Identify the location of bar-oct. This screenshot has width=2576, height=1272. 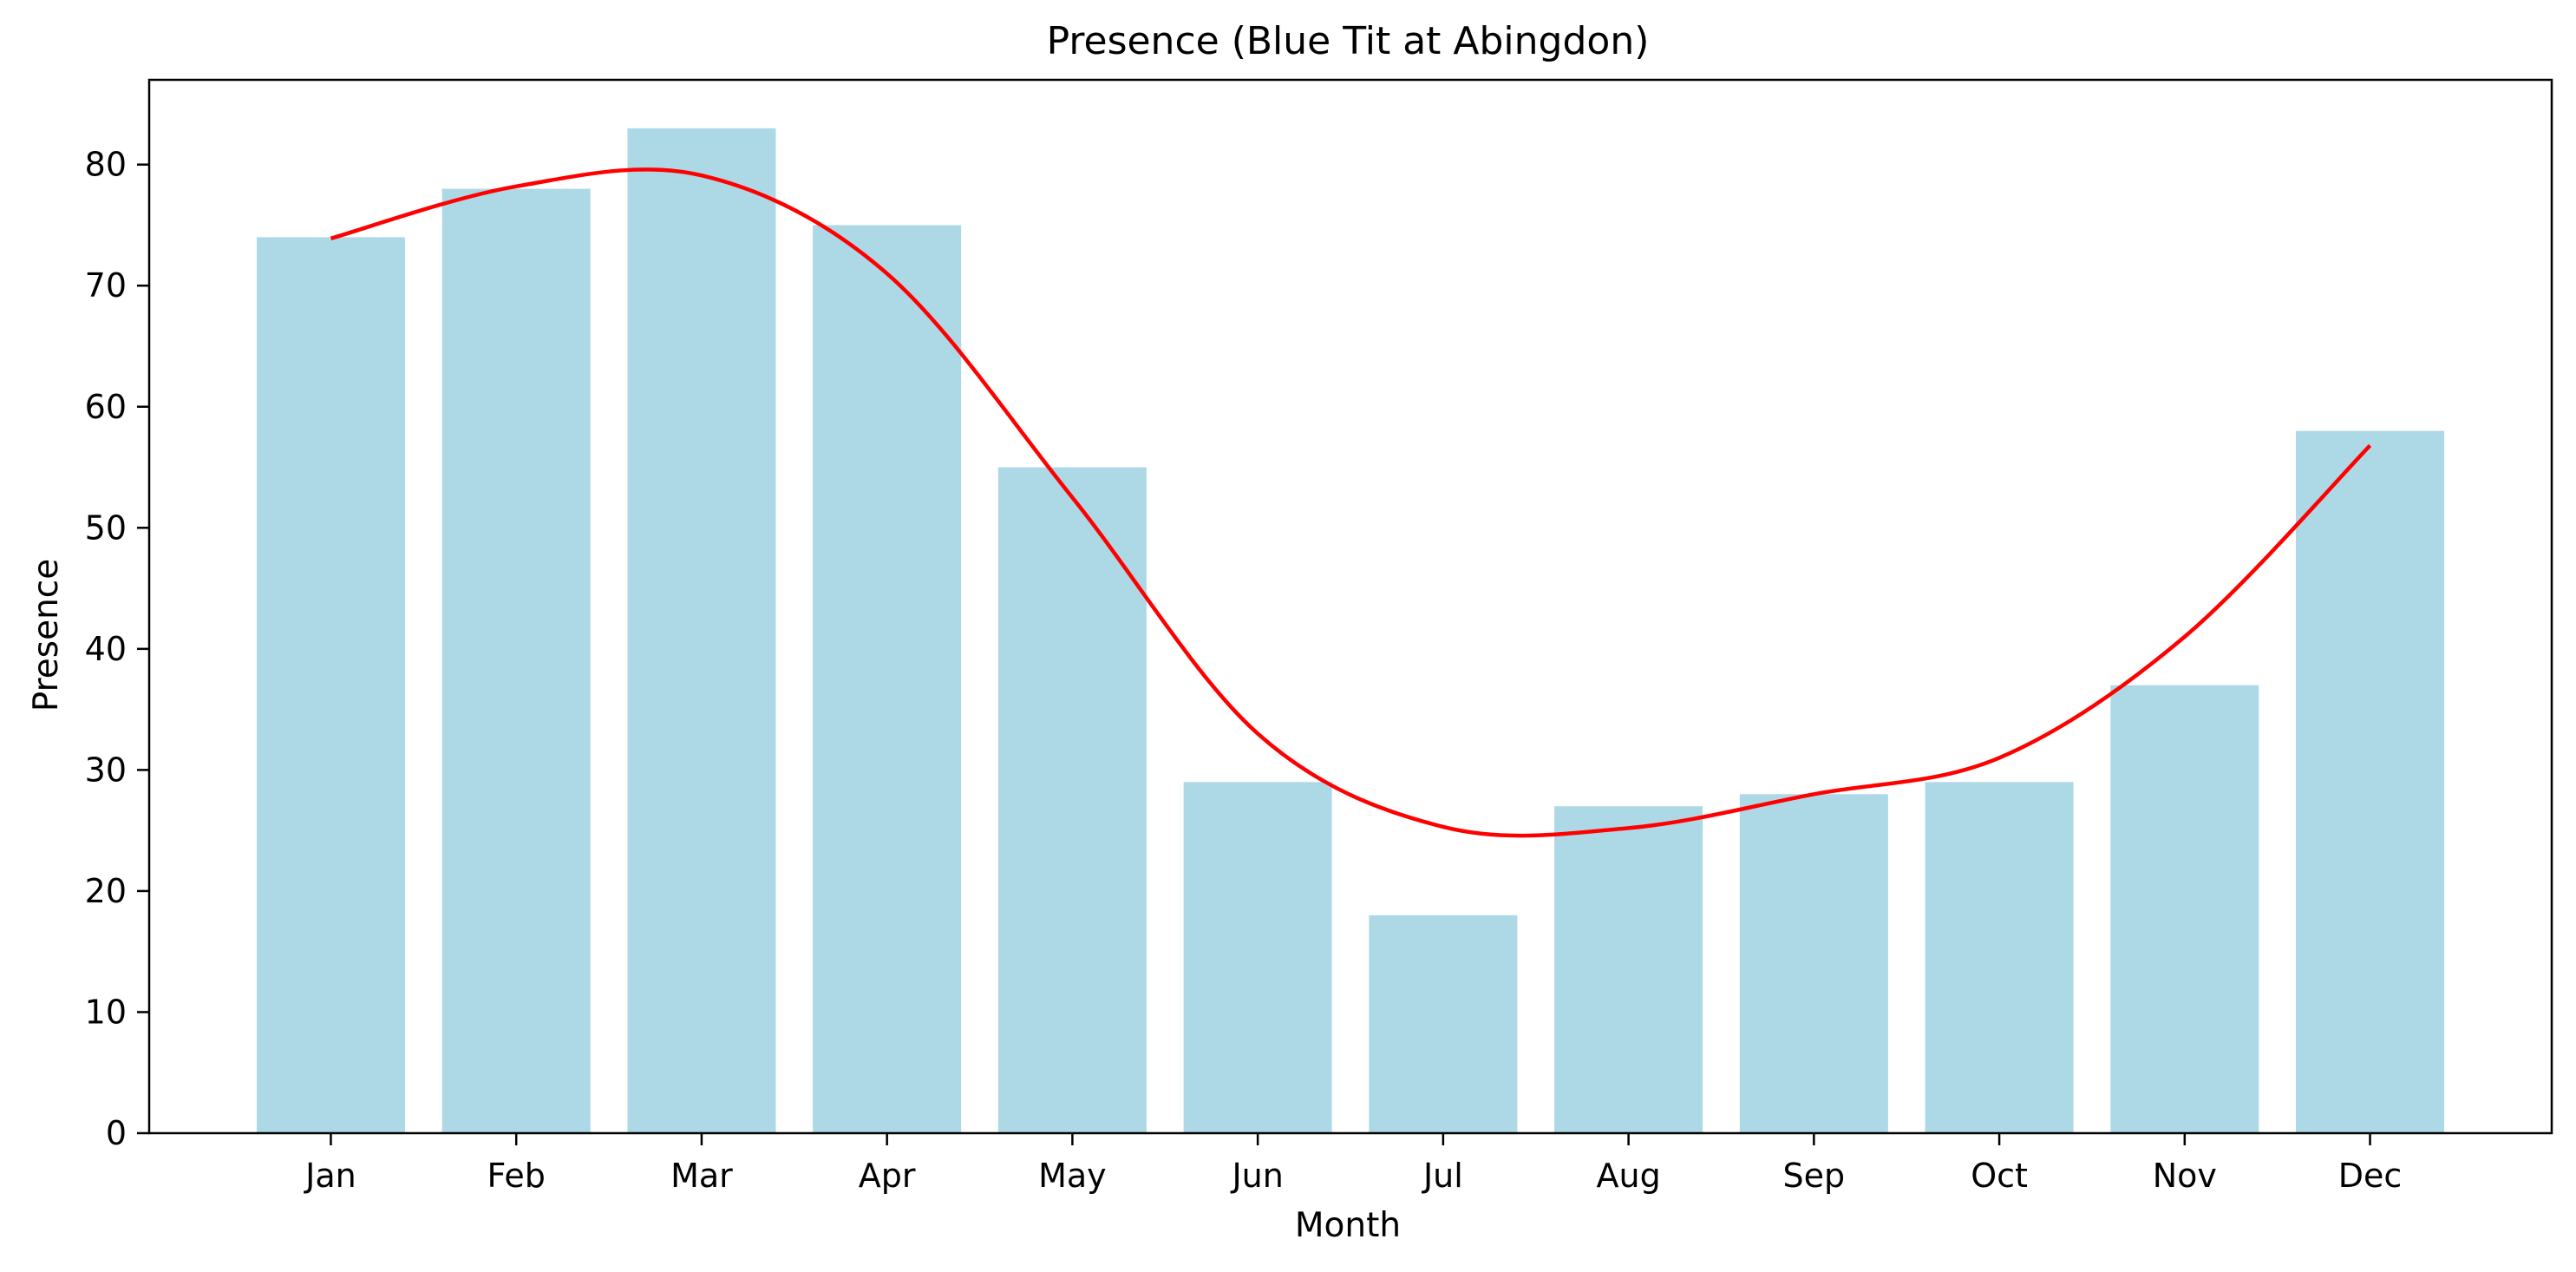
(1999, 957).